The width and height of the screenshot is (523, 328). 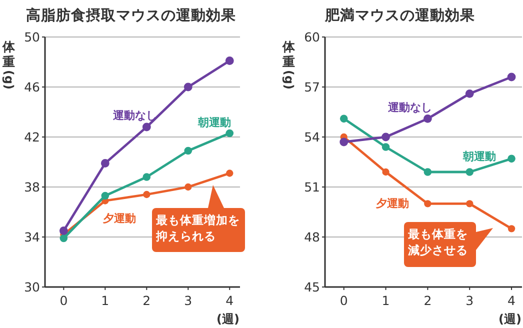 What do you see at coordinates (32, 37) in the screenshot?
I see `y-tick-label: 50` at bounding box center [32, 37].